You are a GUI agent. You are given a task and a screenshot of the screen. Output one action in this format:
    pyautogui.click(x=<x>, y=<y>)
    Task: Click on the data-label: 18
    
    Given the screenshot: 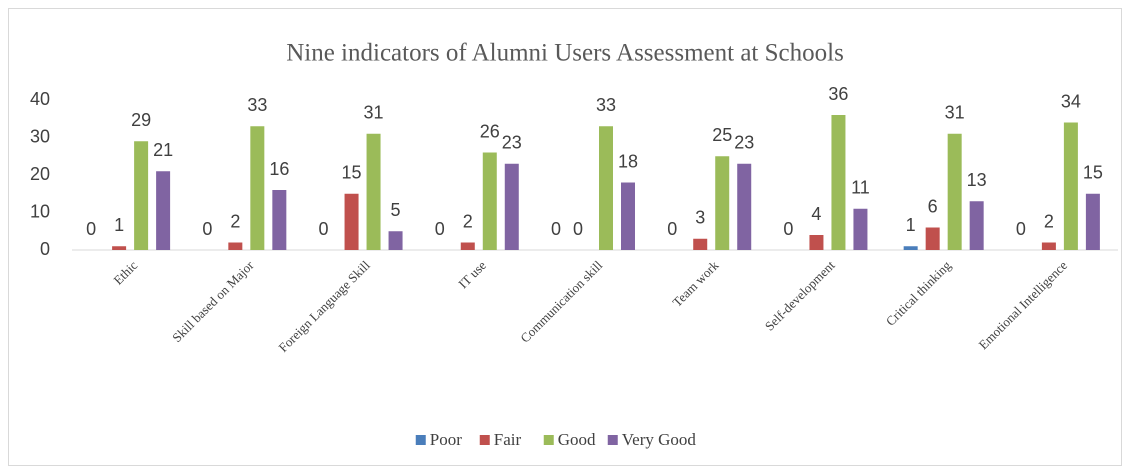 What is the action you would take?
    pyautogui.click(x=628, y=161)
    